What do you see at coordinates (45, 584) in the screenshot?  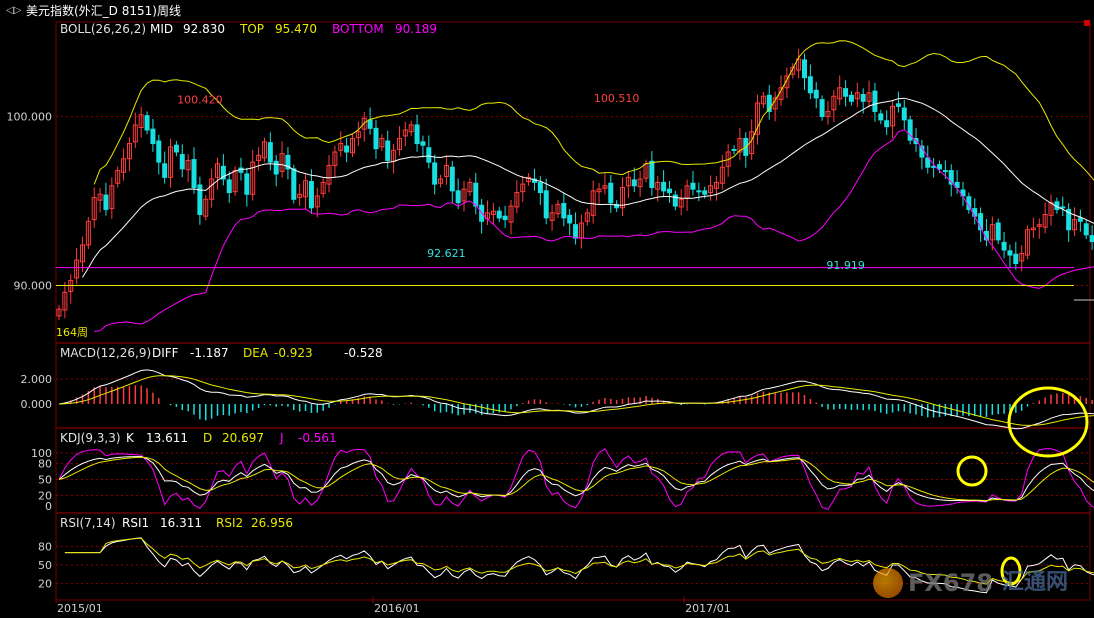 I see `rsi-y-tick-label: 20` at bounding box center [45, 584].